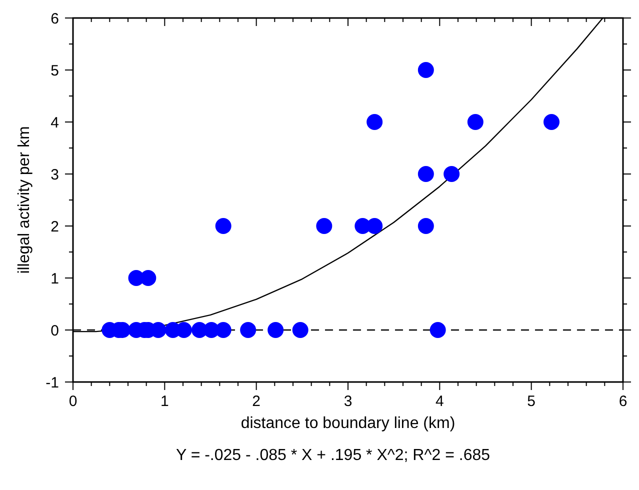 This screenshot has width=639, height=490. What do you see at coordinates (54, 175) in the screenshot?
I see `y-tick-label: 3` at bounding box center [54, 175].